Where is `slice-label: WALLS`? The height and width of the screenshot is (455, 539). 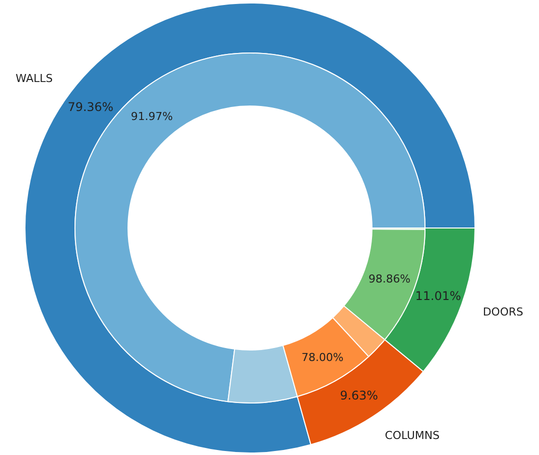 slice-label: WALLS is located at coordinates (34, 79).